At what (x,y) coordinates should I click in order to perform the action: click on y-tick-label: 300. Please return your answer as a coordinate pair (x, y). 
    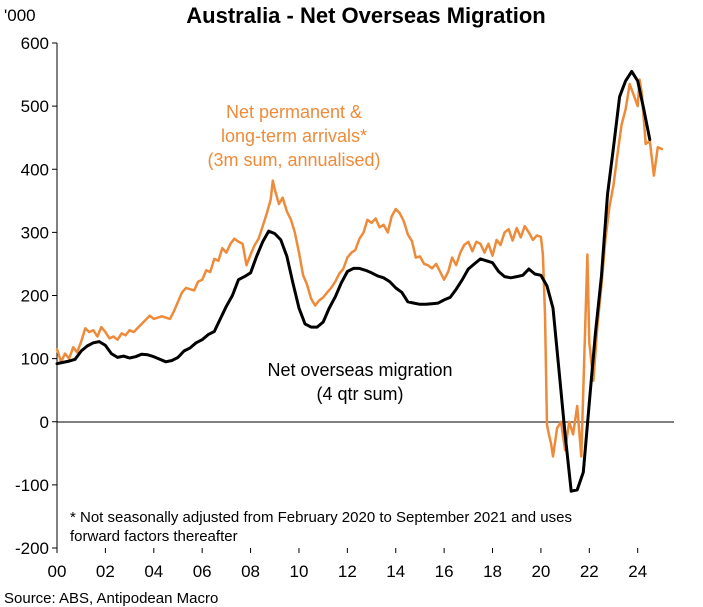
    Looking at the image, I should click on (35, 232).